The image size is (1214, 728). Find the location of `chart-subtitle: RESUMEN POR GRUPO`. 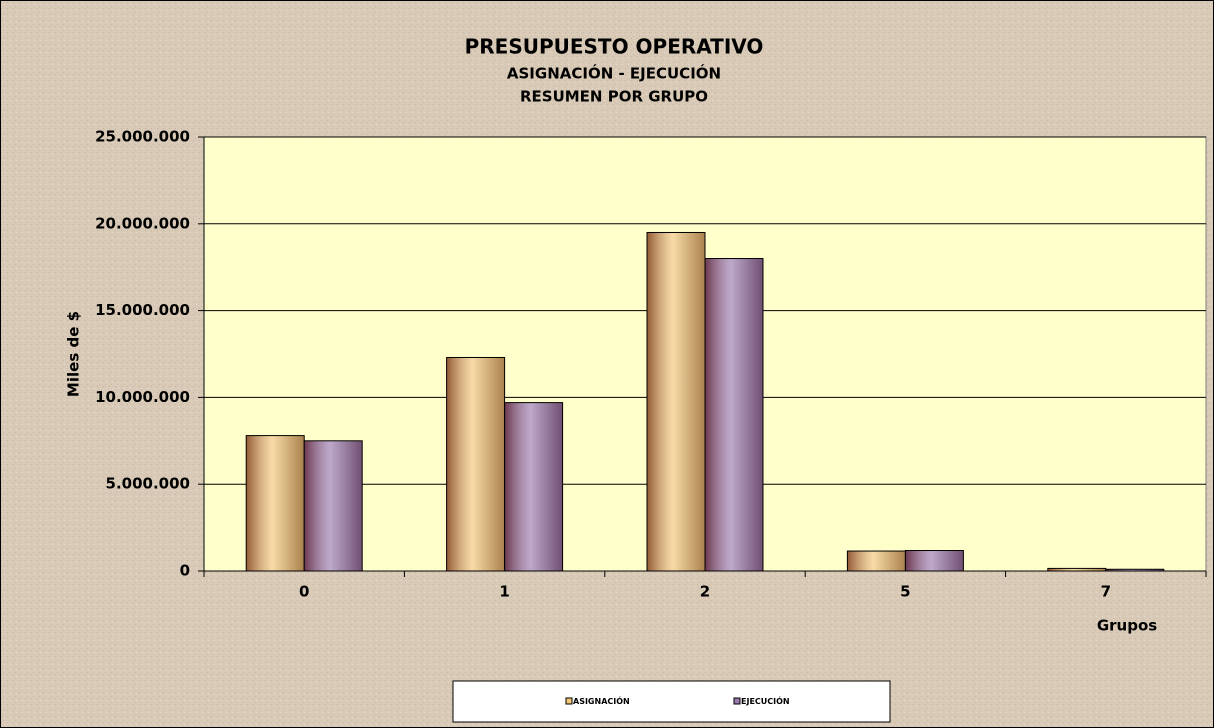

chart-subtitle: RESUMEN POR GRUPO is located at coordinates (614, 97).